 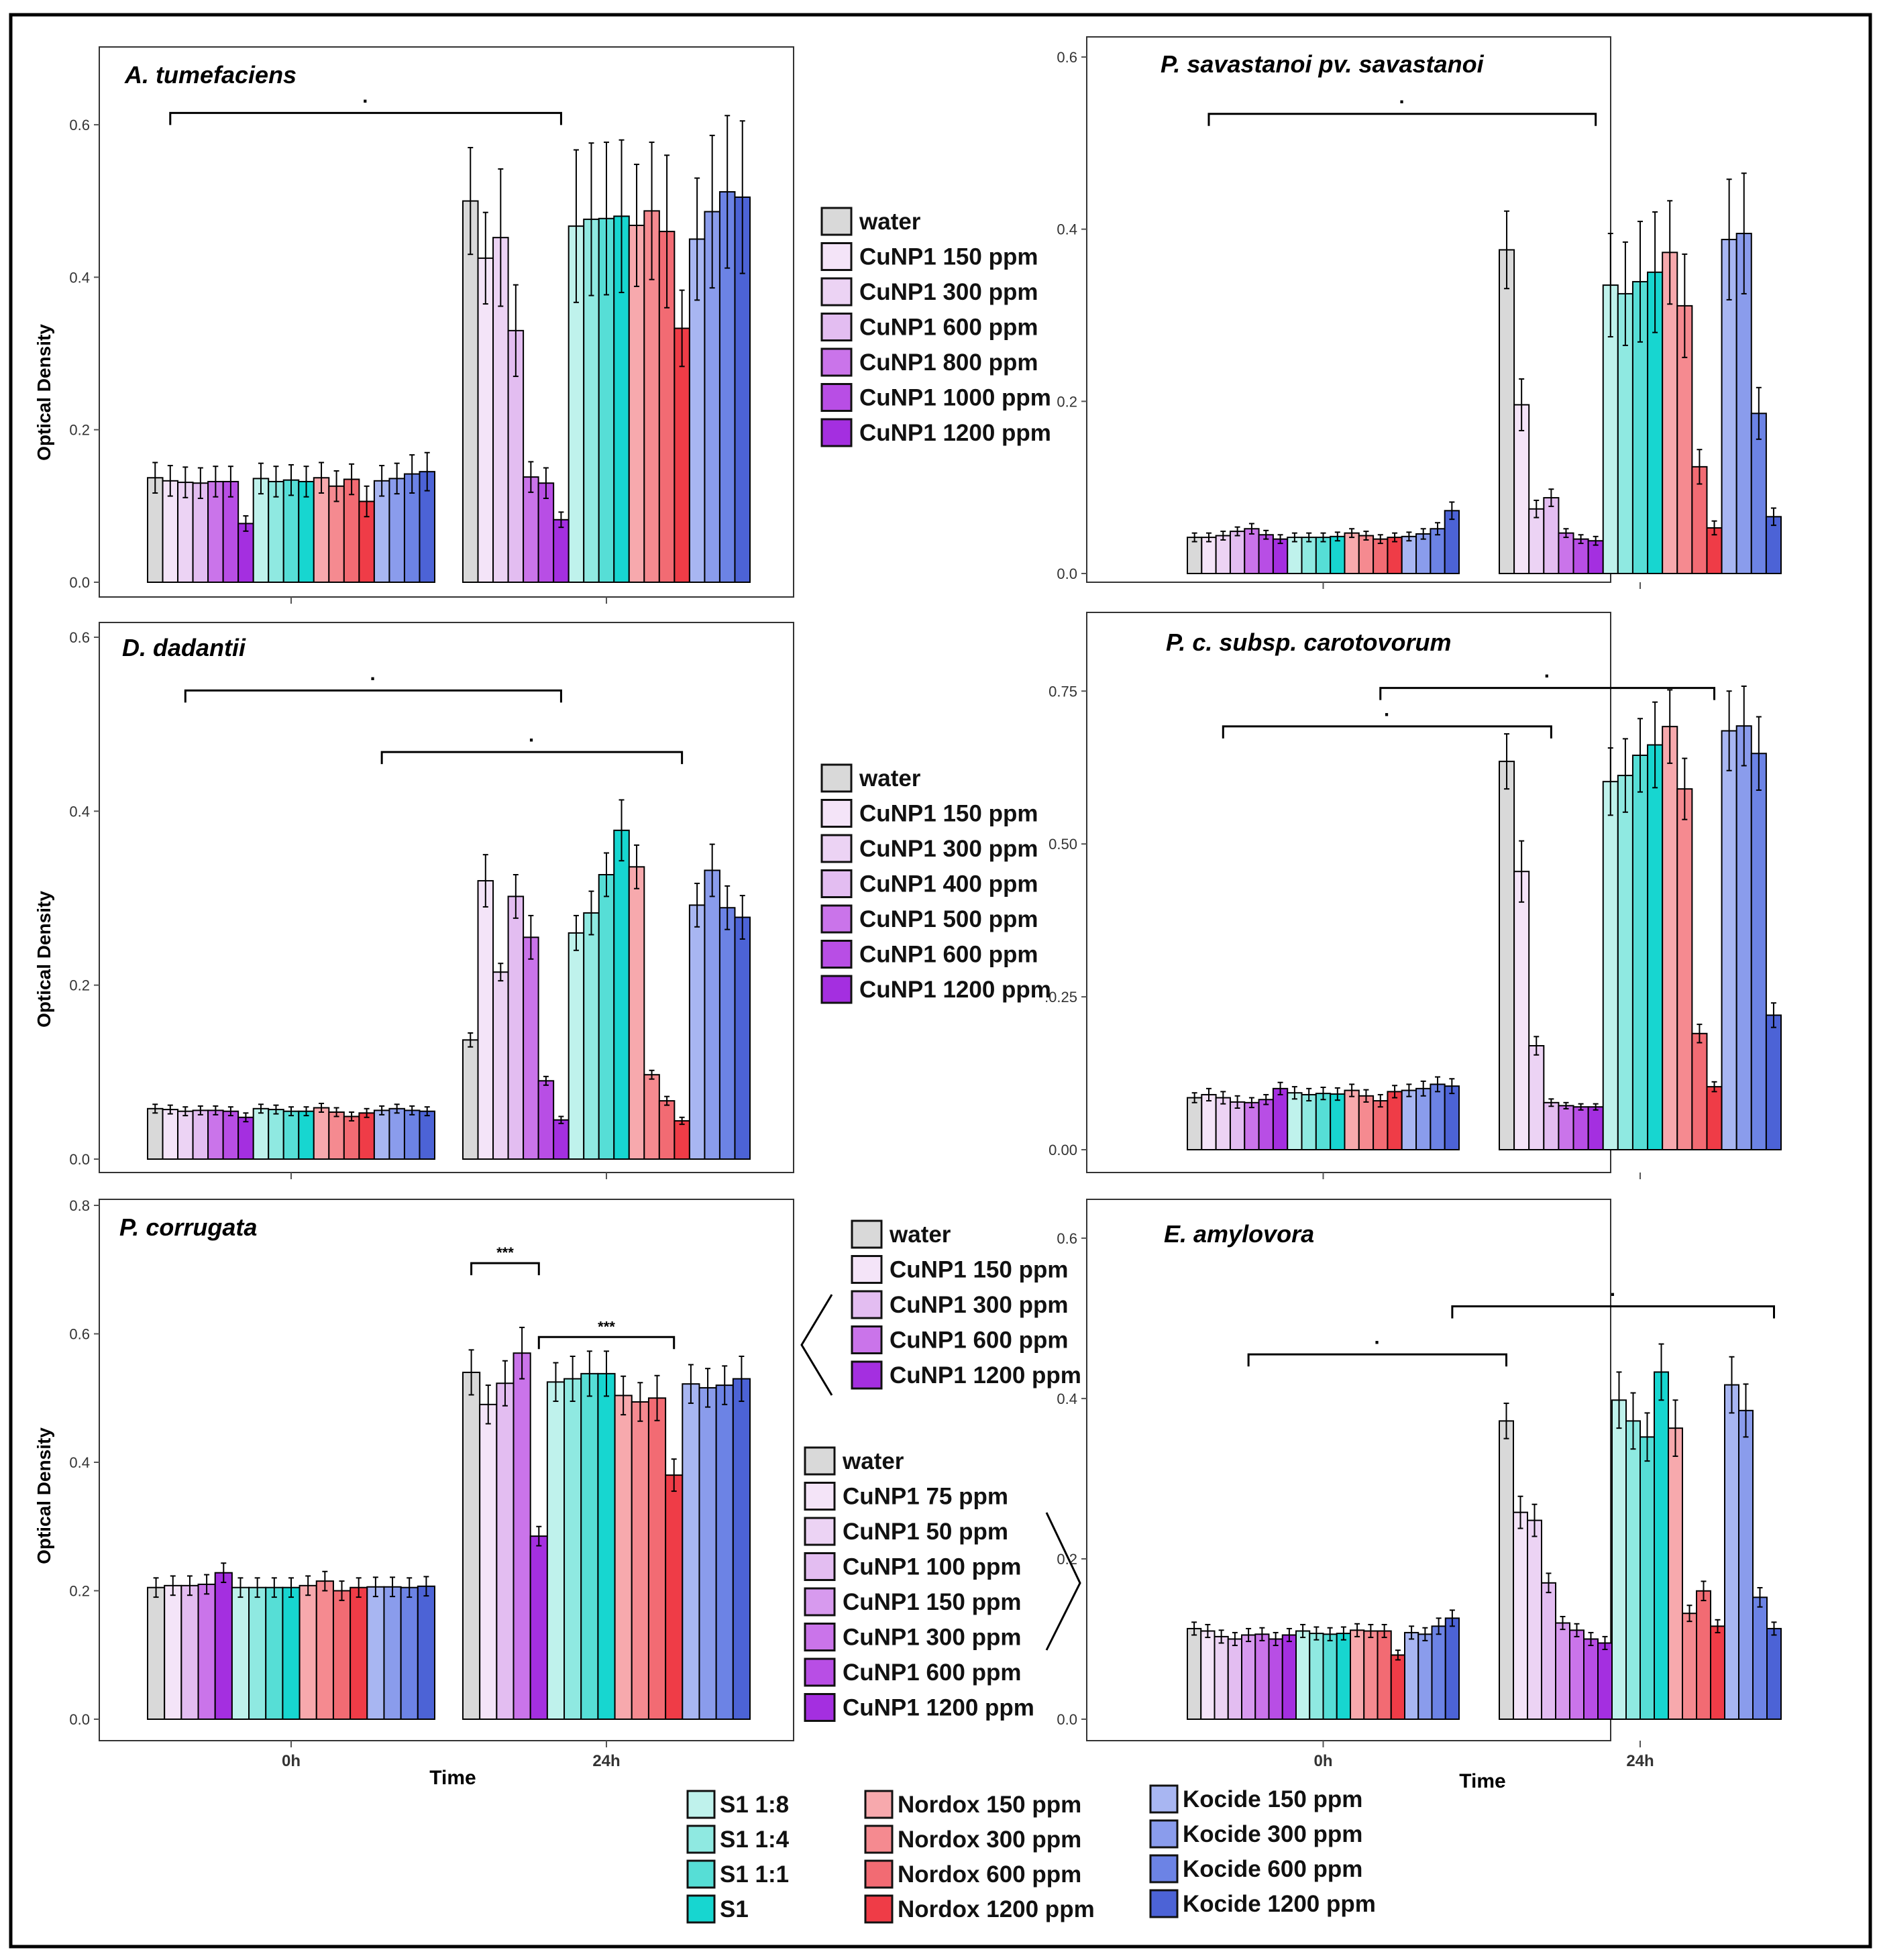 I want to click on chart-title: E. amylovora, so click(x=1239, y=1234).